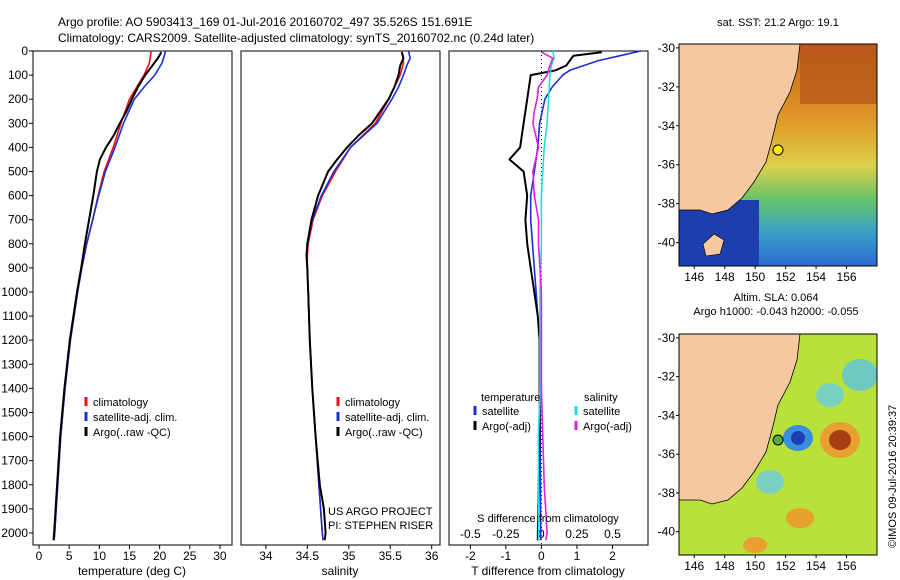 This screenshot has width=900, height=580. I want to click on legend-label-s-satellite: satellite, so click(601, 412).